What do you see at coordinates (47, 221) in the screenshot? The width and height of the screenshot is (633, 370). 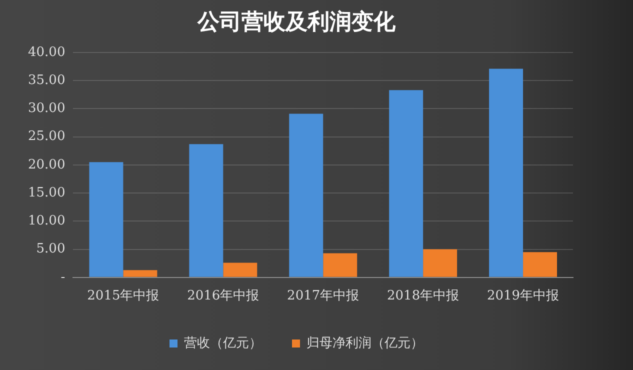 I see `y-tick-label: 10.00` at bounding box center [47, 221].